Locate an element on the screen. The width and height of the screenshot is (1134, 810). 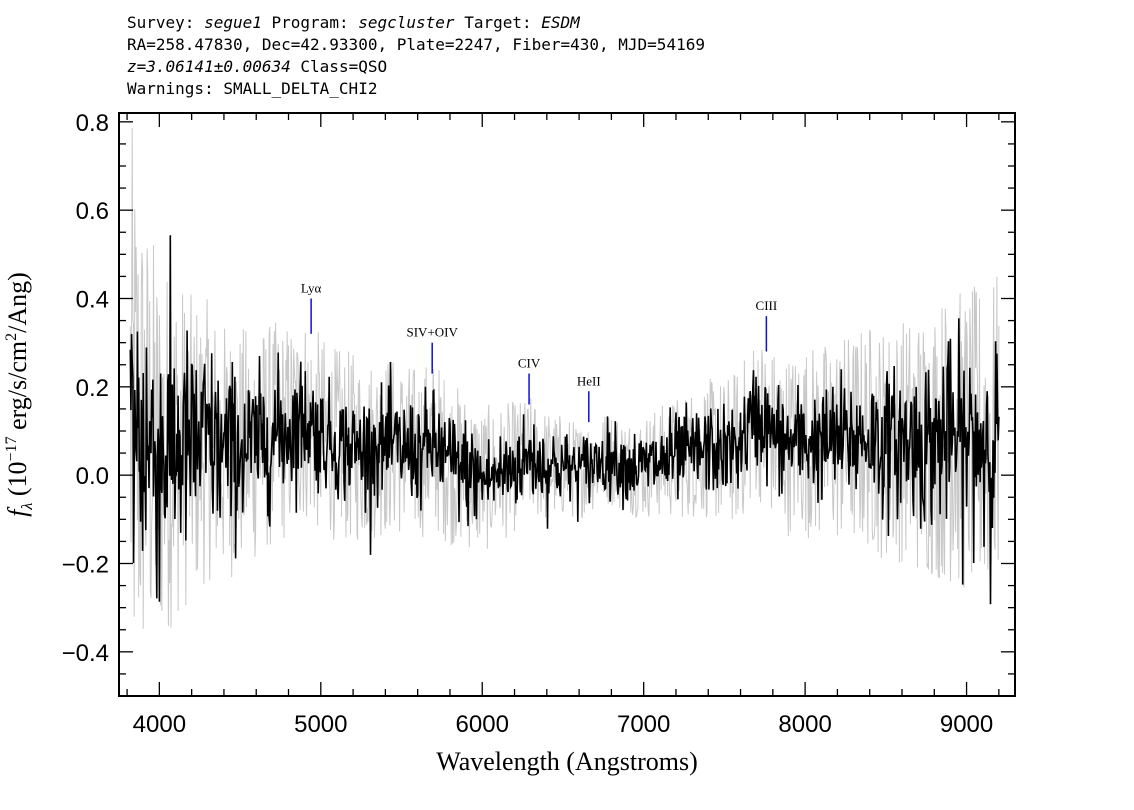
y-title-tail: /Ang) is located at coordinates (17, 302).